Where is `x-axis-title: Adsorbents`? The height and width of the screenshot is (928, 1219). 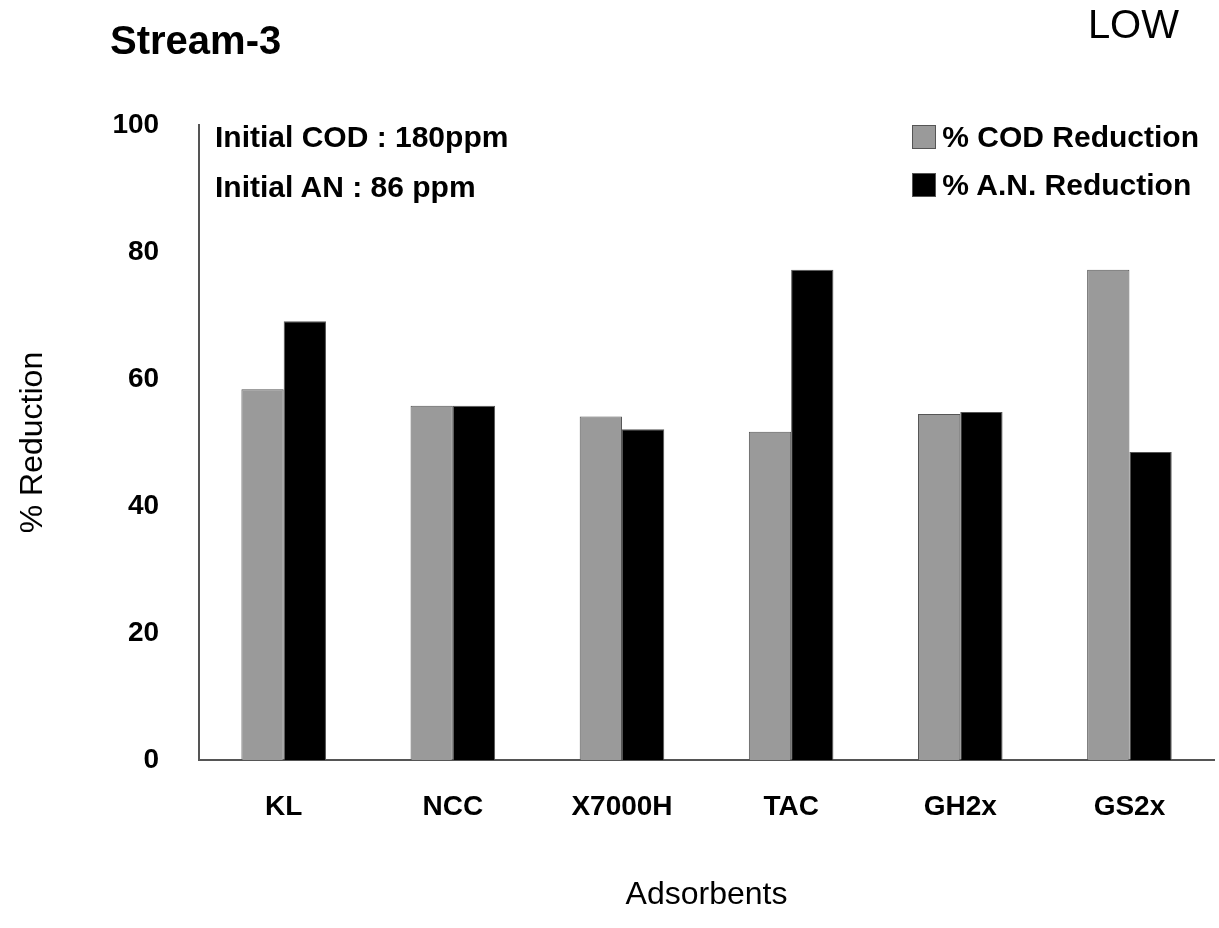
x-axis-title: Adsorbents is located at coordinates (706, 892).